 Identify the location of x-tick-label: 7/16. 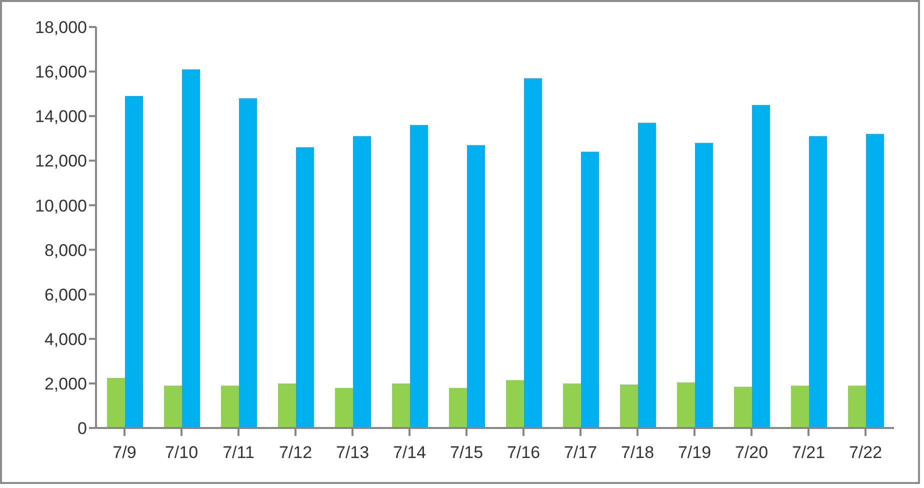
(523, 452).